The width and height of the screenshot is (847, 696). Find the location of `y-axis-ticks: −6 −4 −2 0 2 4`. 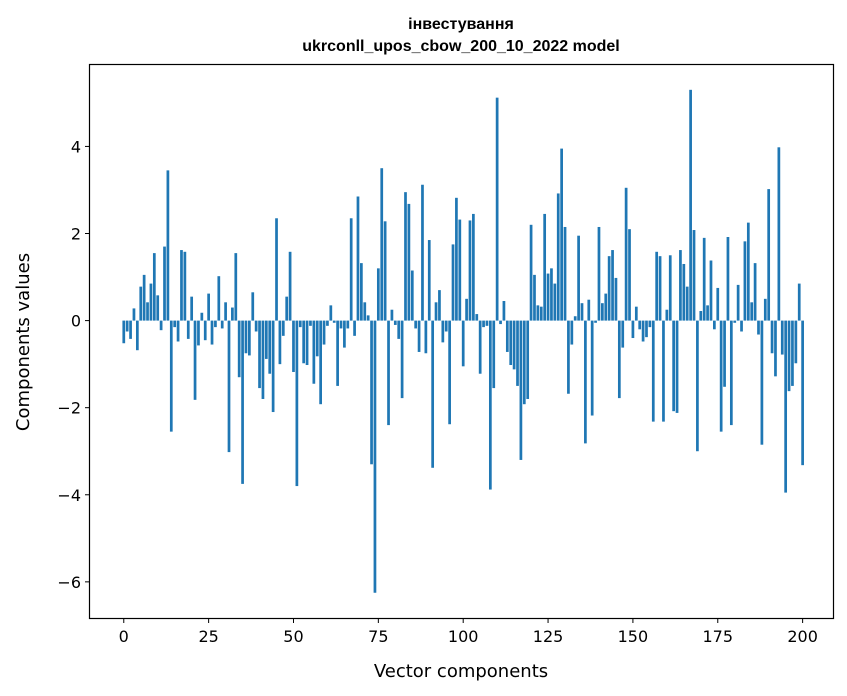

y-axis-ticks: −6 −4 −2 0 2 4 is located at coordinates (73, 364).